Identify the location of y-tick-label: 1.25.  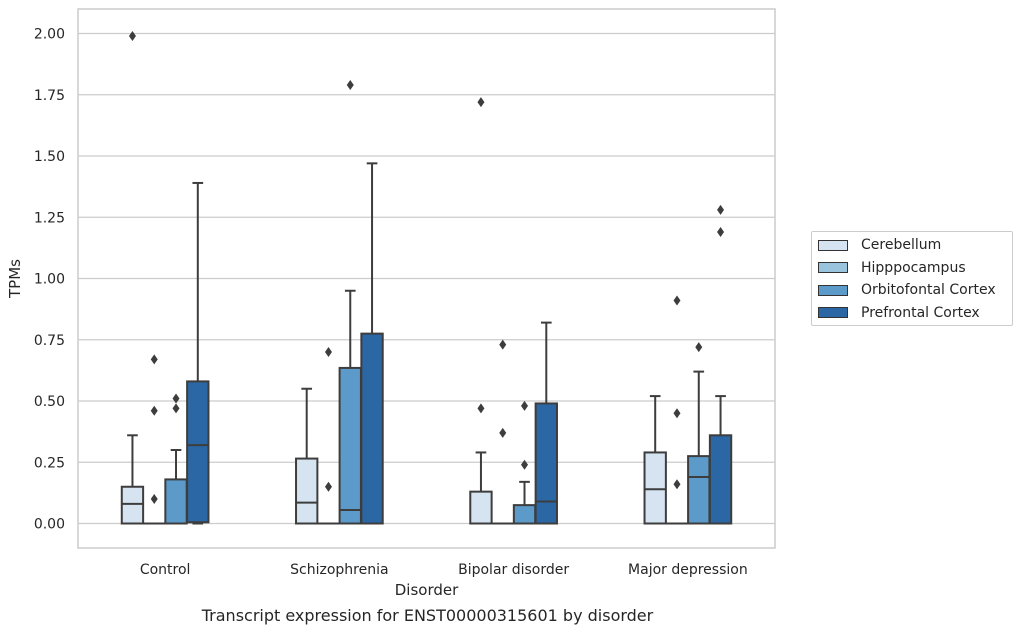
(49, 218).